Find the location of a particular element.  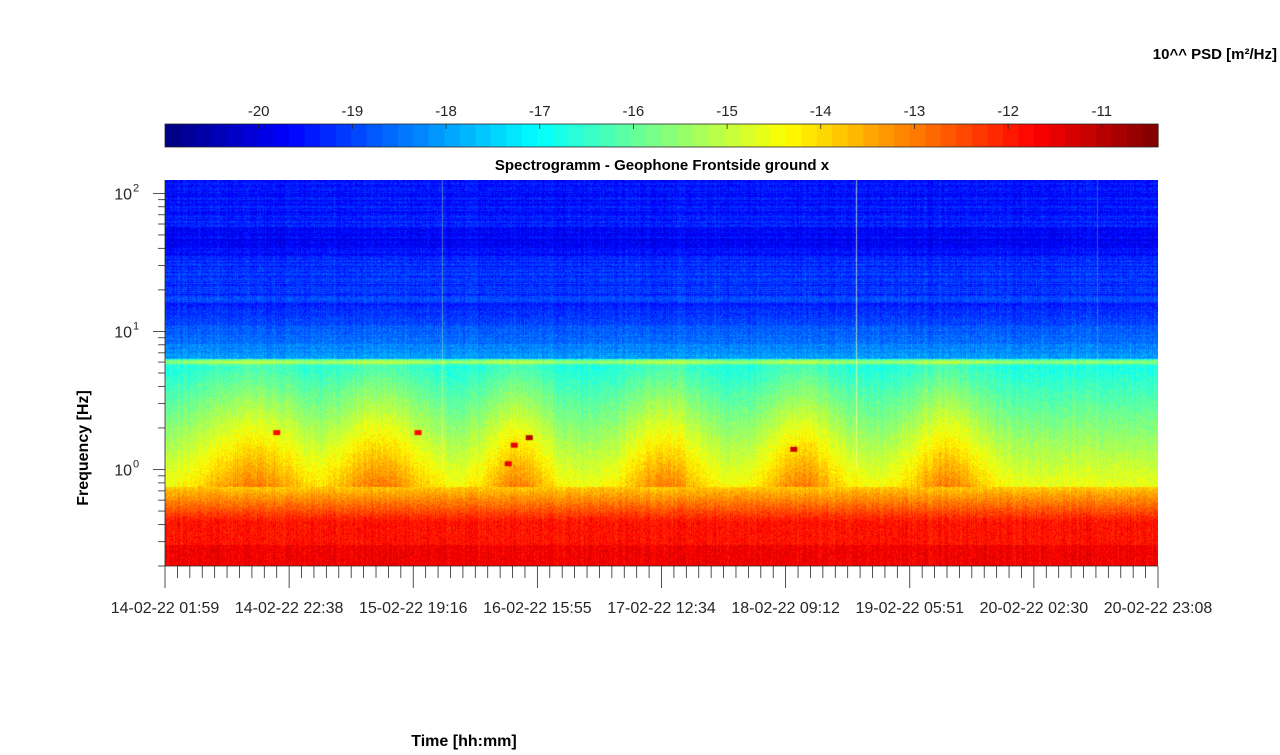

colorbar-tick-label: -14 is located at coordinates (821, 111).